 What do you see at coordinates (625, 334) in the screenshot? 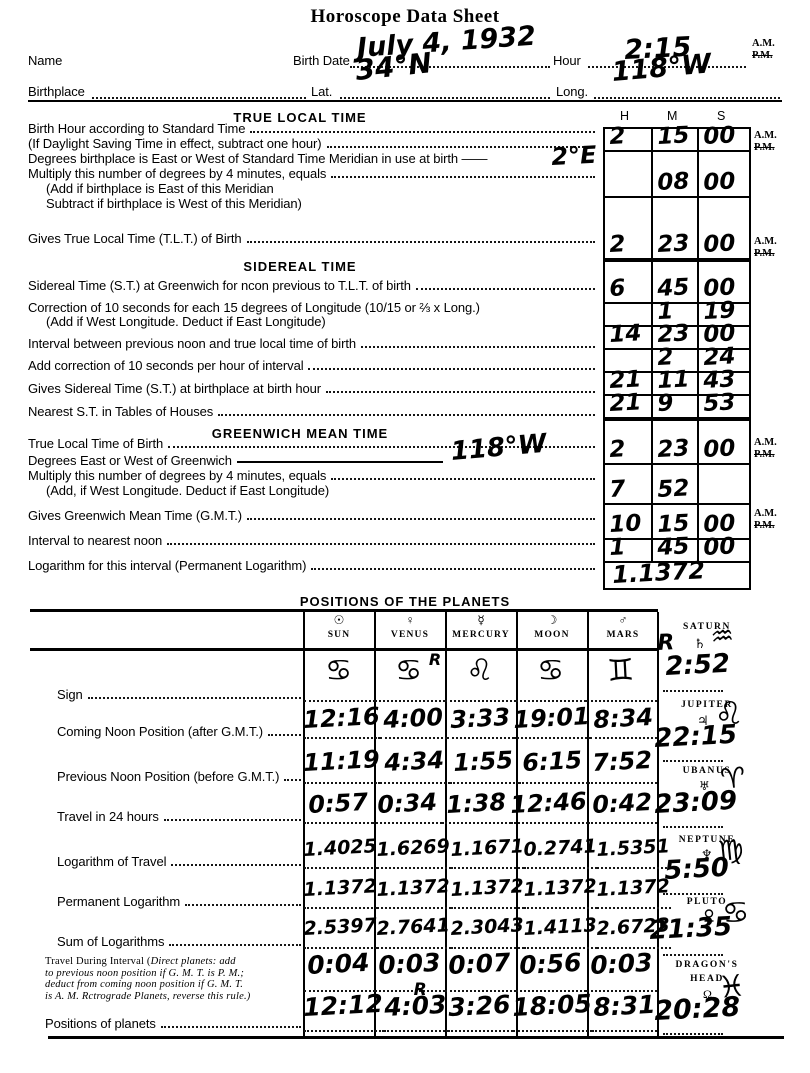
I see `grid-cell-value: 14` at bounding box center [625, 334].